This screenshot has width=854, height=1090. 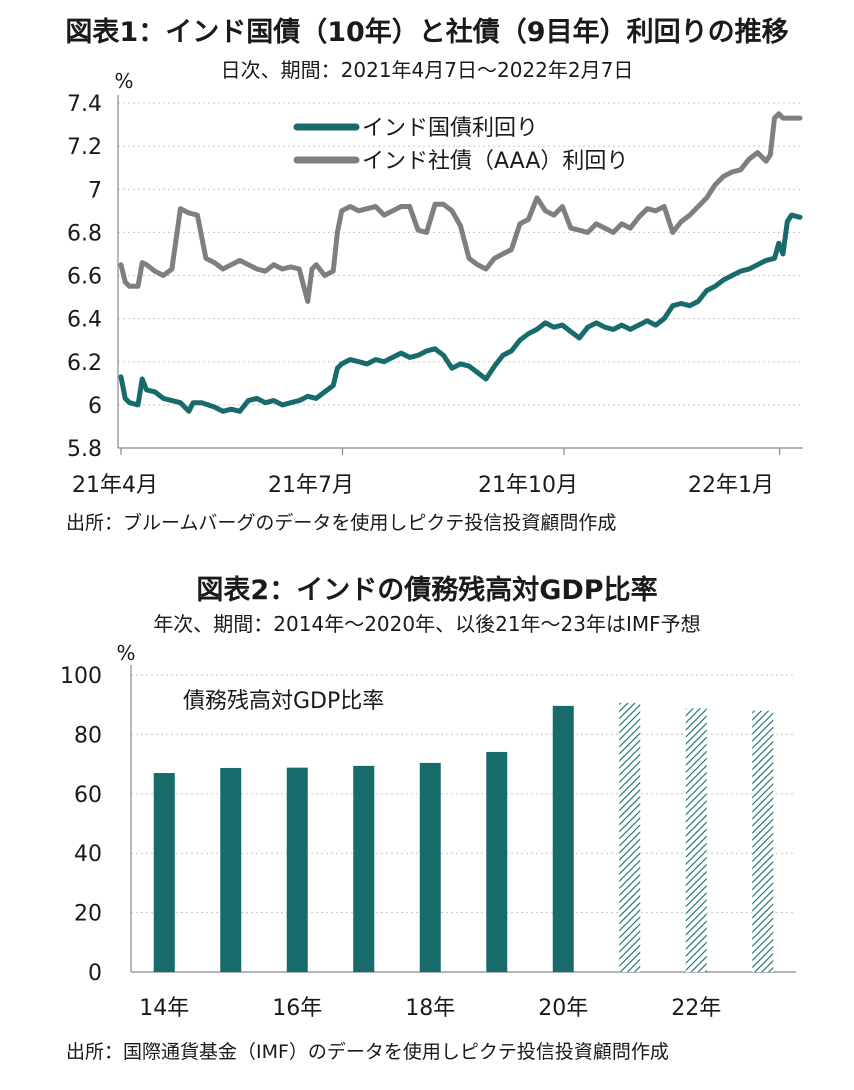 What do you see at coordinates (81, 676) in the screenshot?
I see `y-tick-label: 100` at bounding box center [81, 676].